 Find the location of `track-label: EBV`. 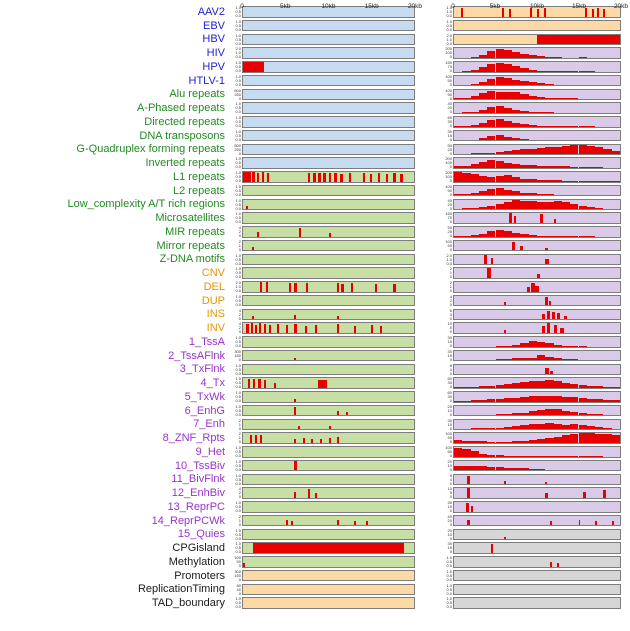

track-label: EBV is located at coordinates (114, 26).